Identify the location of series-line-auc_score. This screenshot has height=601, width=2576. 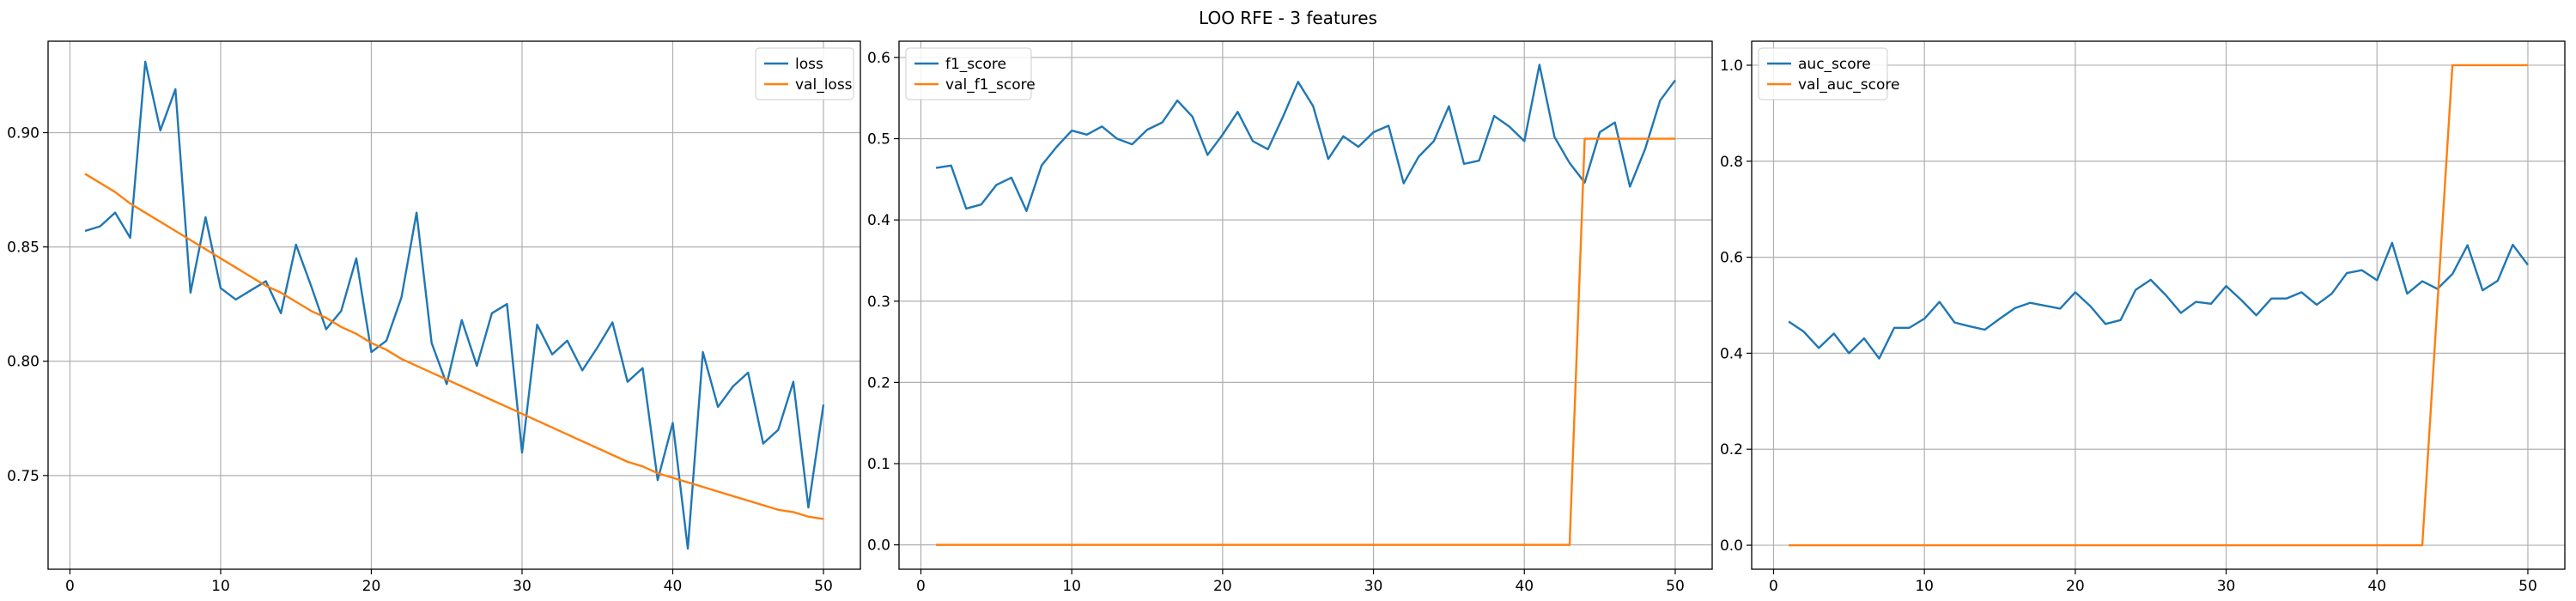
(2158, 300).